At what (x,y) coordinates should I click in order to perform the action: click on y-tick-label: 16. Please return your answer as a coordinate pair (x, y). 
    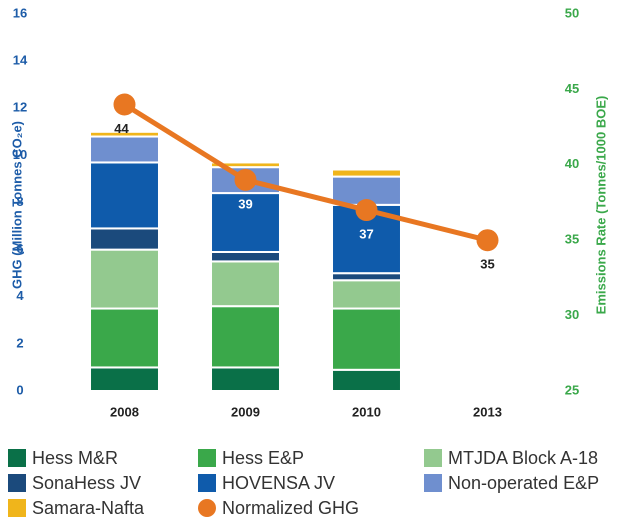
    Looking at the image, I should click on (20, 12).